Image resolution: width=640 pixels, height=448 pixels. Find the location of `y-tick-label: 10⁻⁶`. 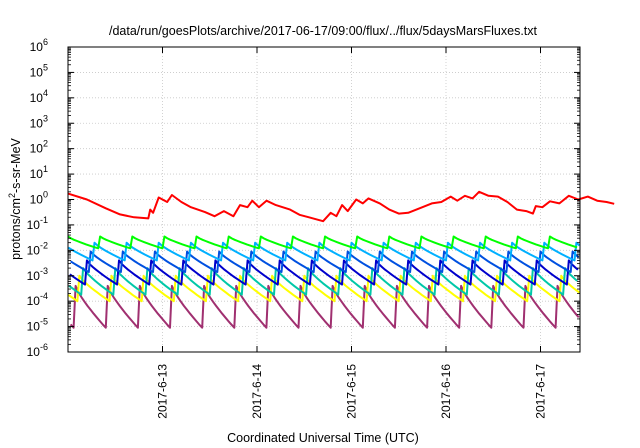

y-tick-label: 10⁻⁶ is located at coordinates (37, 350).